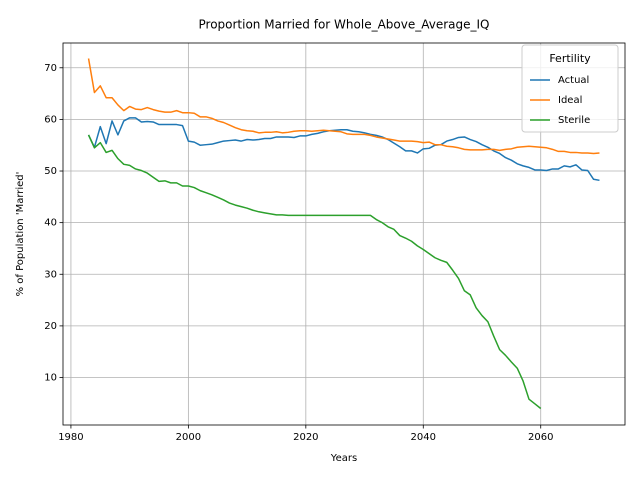  I want to click on x-tick-label: 2020, so click(305, 437).